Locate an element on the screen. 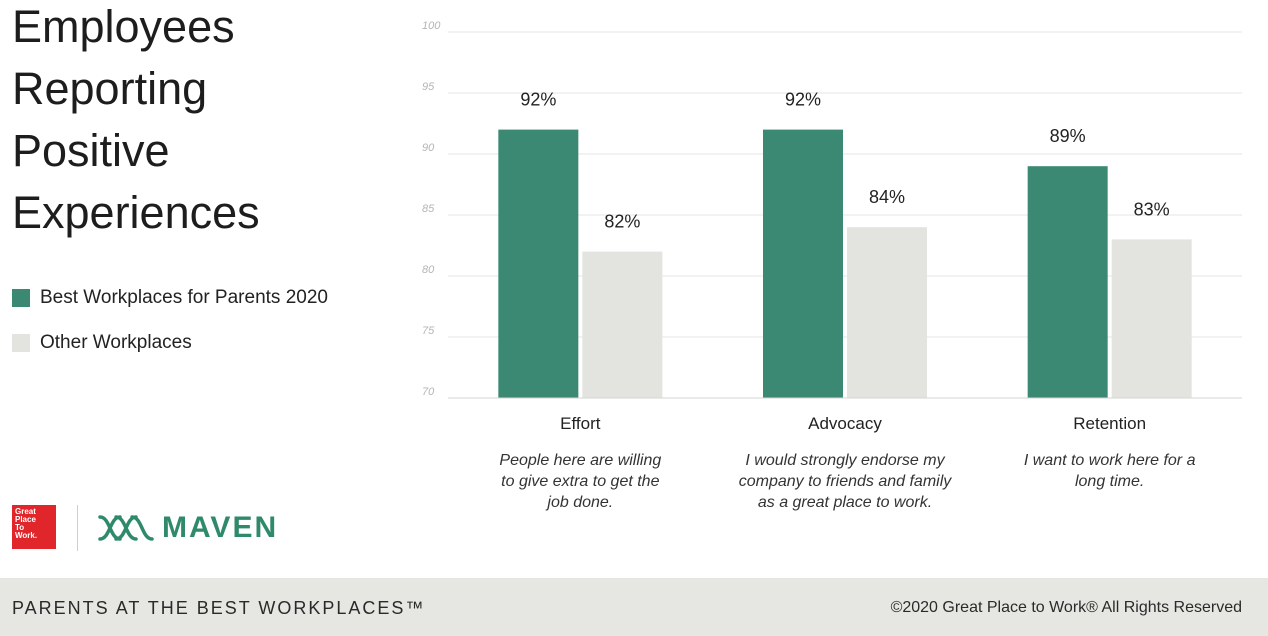 This screenshot has width=1268, height=636. category-description: People here are willing is located at coordinates (580, 460).